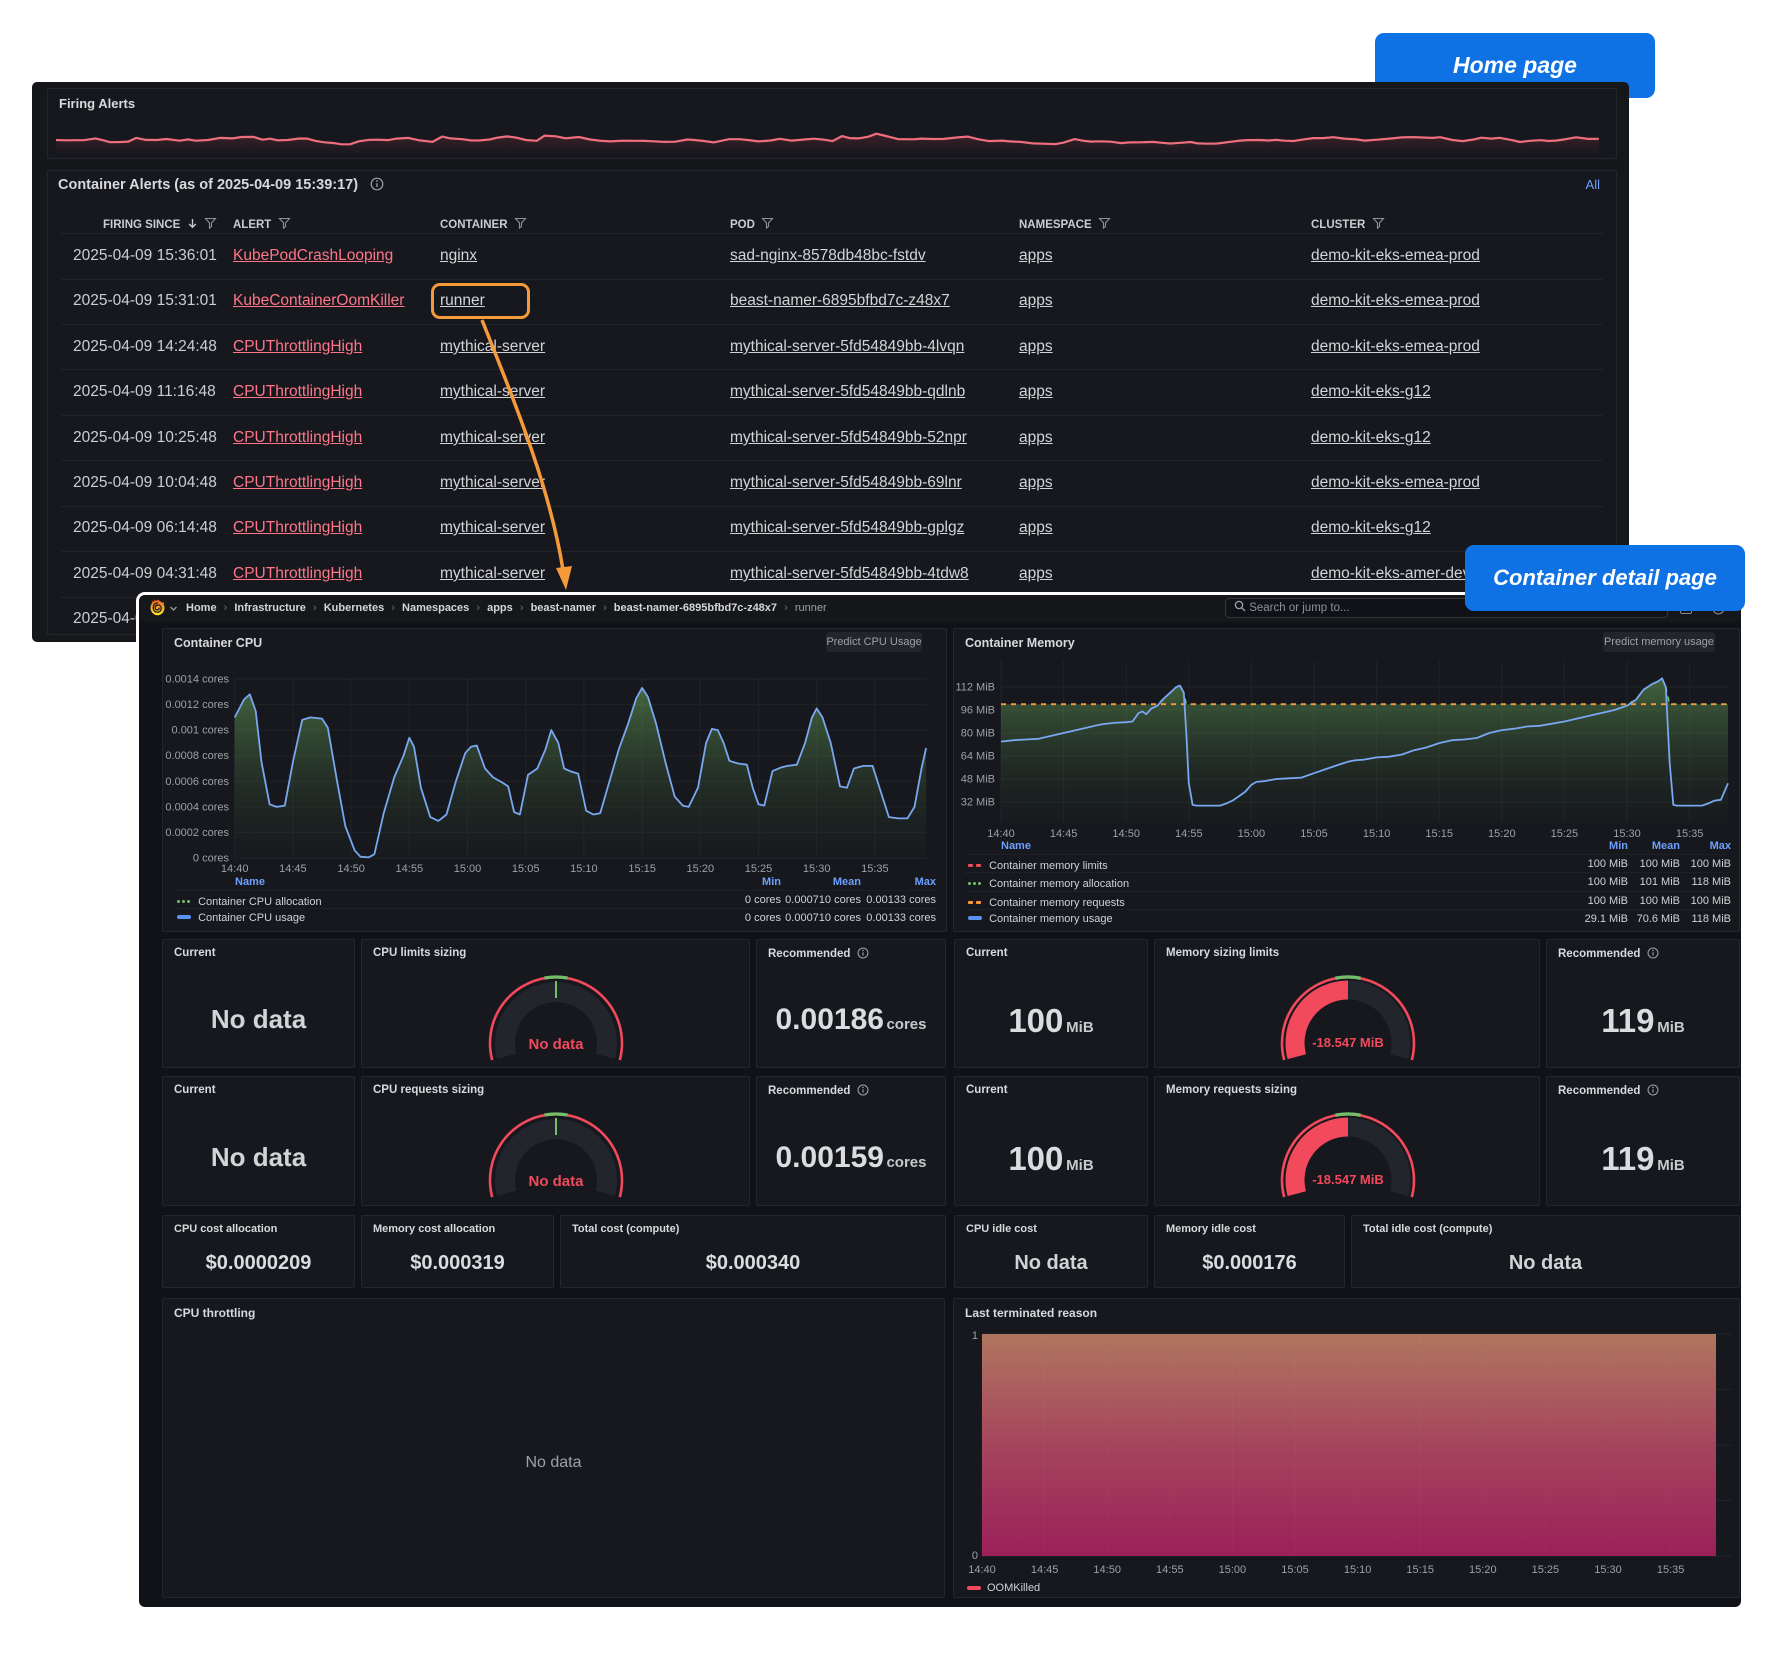  What do you see at coordinates (211, 859) in the screenshot?
I see `svg-text: 0 cores` at bounding box center [211, 859].